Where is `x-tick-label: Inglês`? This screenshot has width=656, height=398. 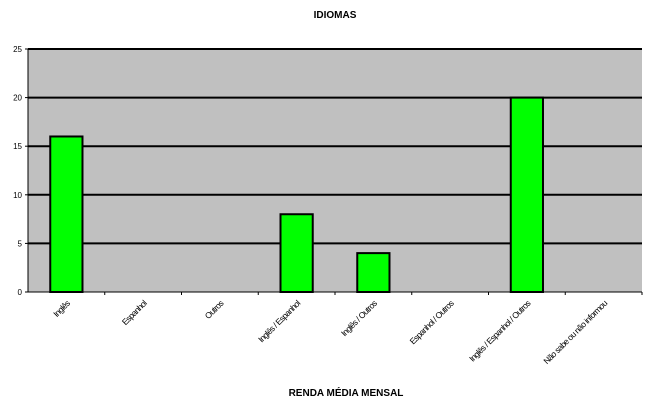 x-tick-label: Inglês is located at coordinates (61, 308).